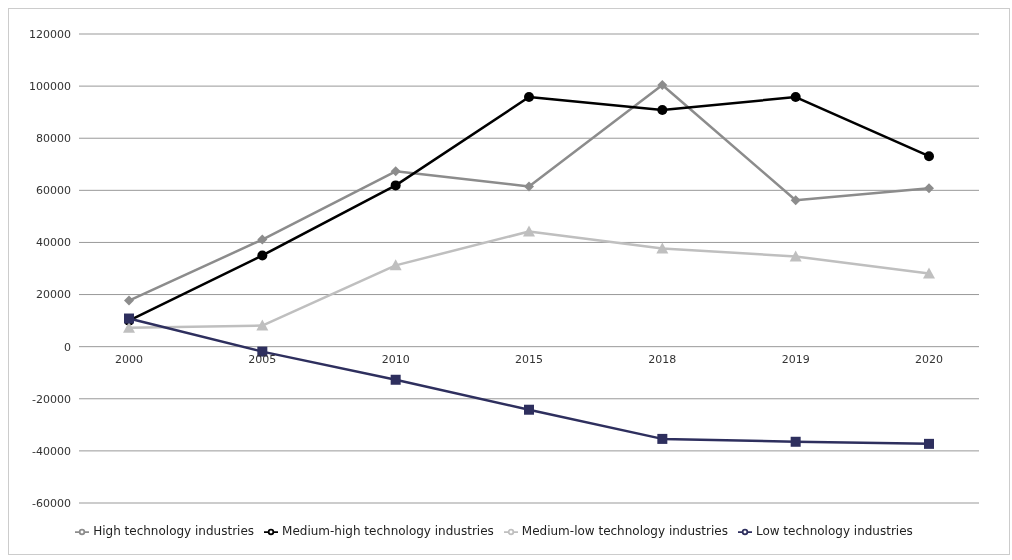 Image resolution: width=1012 pixels, height=560 pixels. I want to click on legend-label: Medium-high technology industries, so click(388, 531).